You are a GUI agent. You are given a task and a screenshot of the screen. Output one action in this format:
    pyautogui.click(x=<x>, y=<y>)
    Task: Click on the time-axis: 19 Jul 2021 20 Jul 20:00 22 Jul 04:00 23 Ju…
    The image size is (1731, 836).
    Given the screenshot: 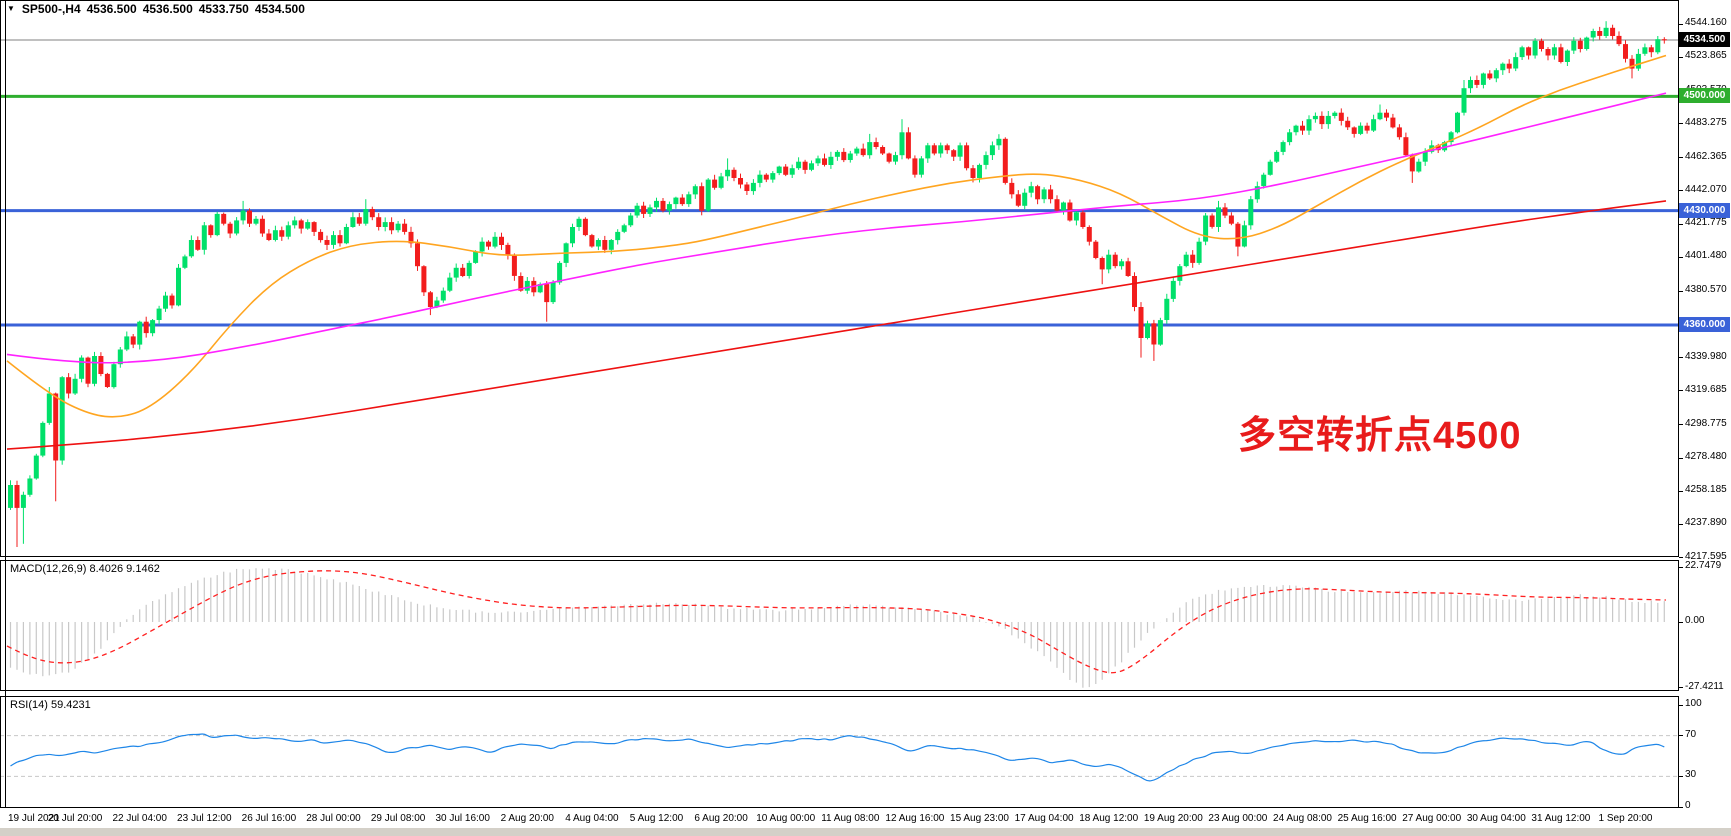 What is the action you would take?
    pyautogui.click(x=865, y=819)
    